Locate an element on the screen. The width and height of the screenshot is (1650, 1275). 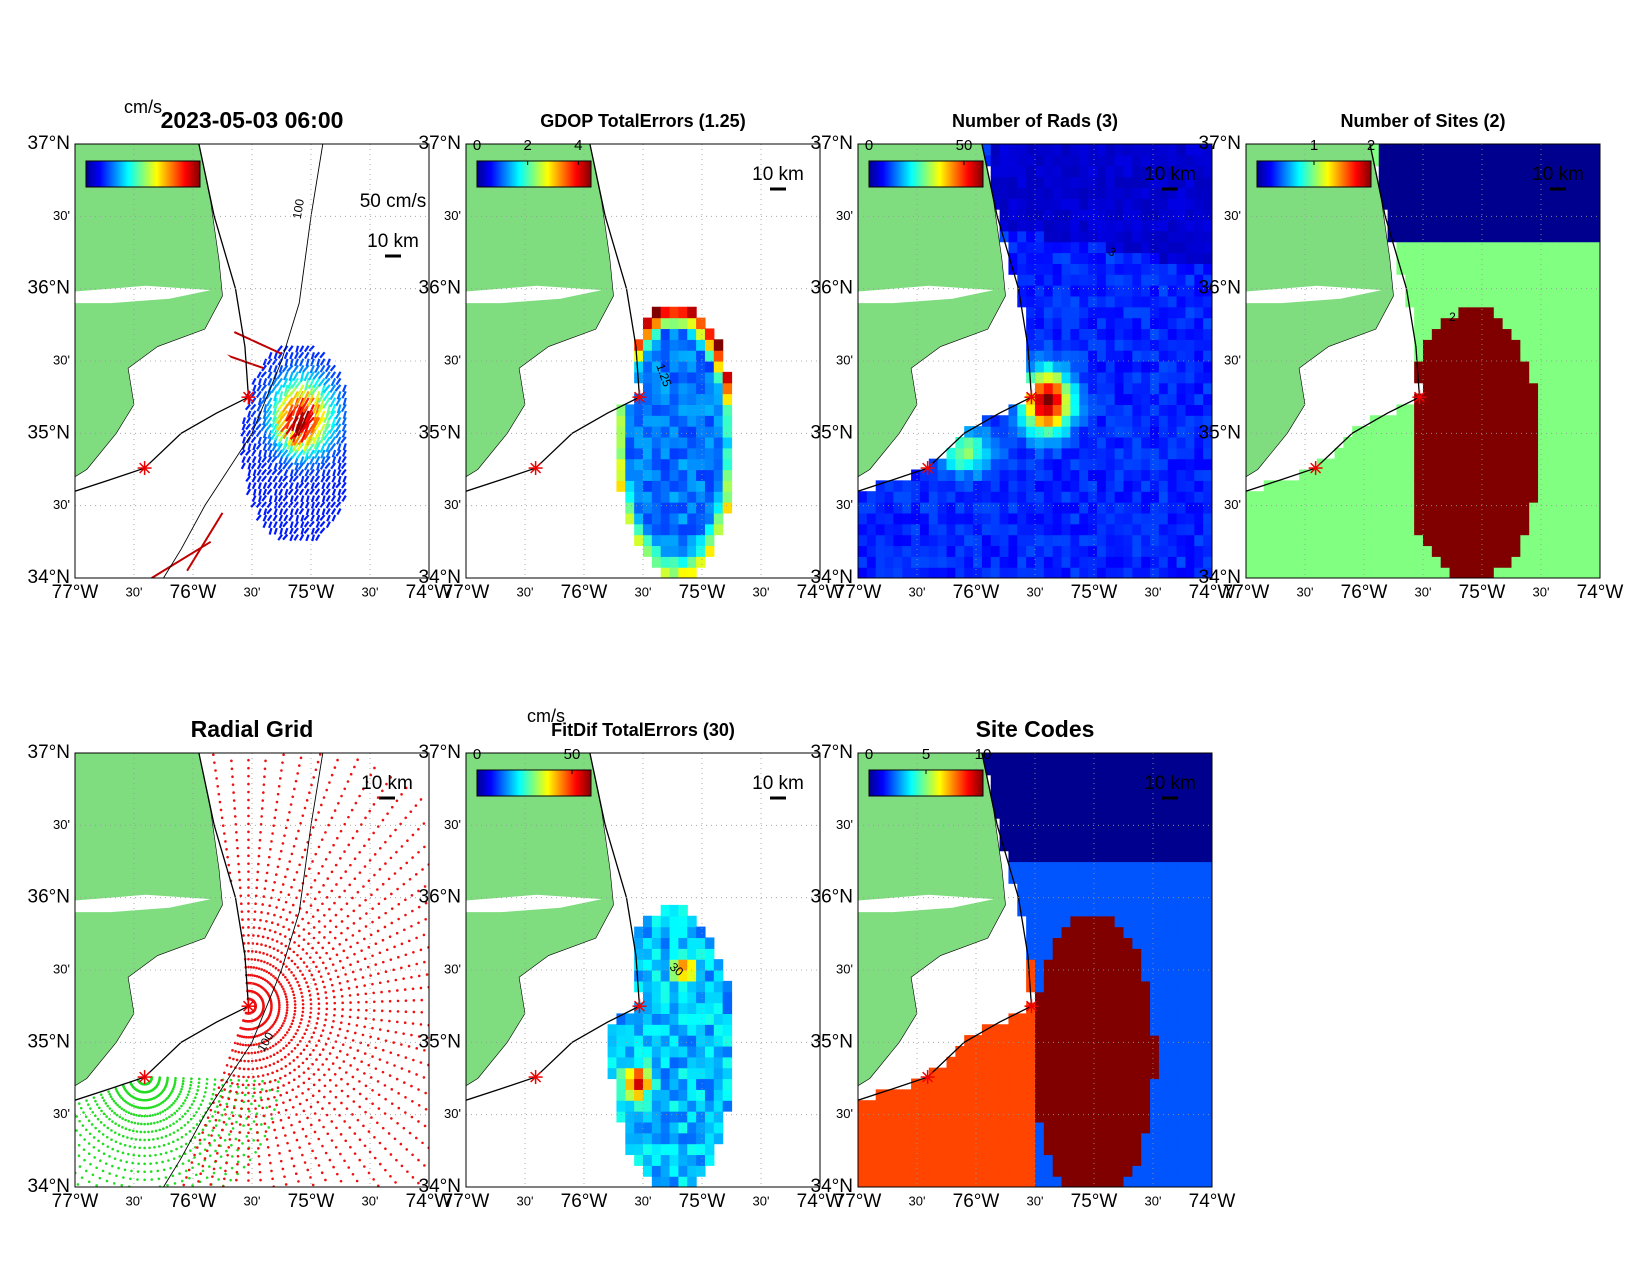
colorbar-tick-label: 50 is located at coordinates (964, 145).